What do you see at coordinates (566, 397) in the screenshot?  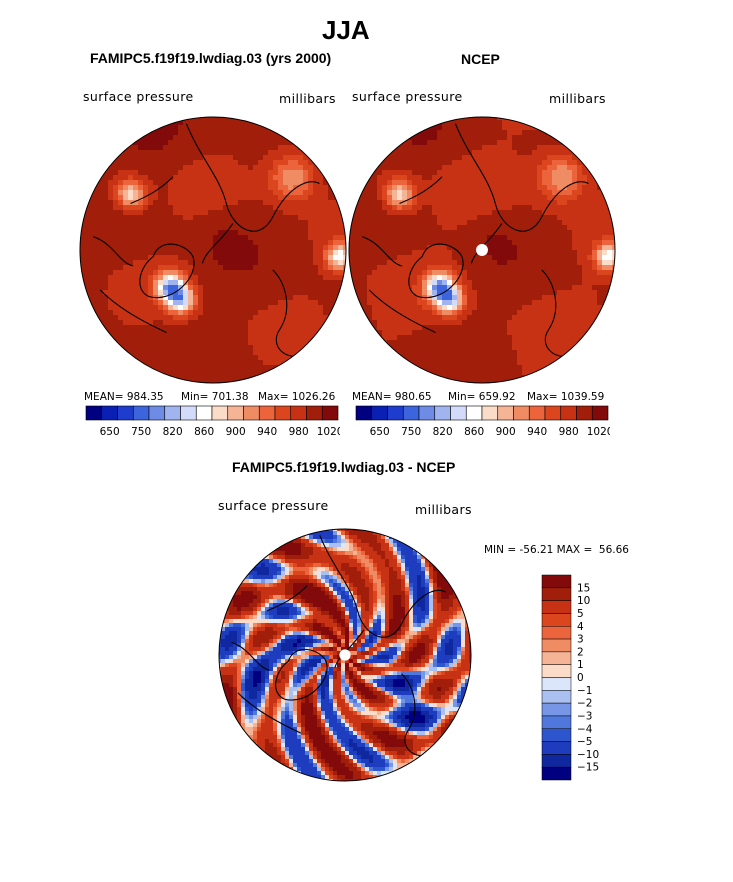 I see `right-max-stat: Max= 1039.59` at bounding box center [566, 397].